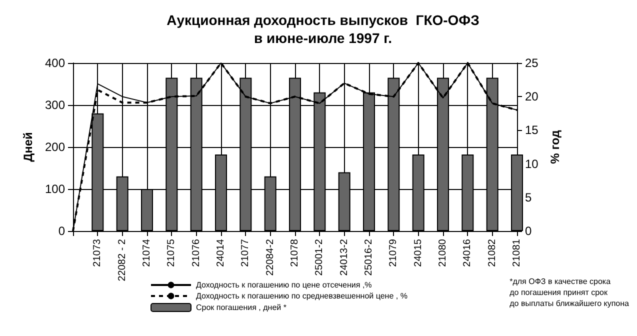  What do you see at coordinates (55, 63) in the screenshot?
I see `y-tick-label: 400` at bounding box center [55, 63].